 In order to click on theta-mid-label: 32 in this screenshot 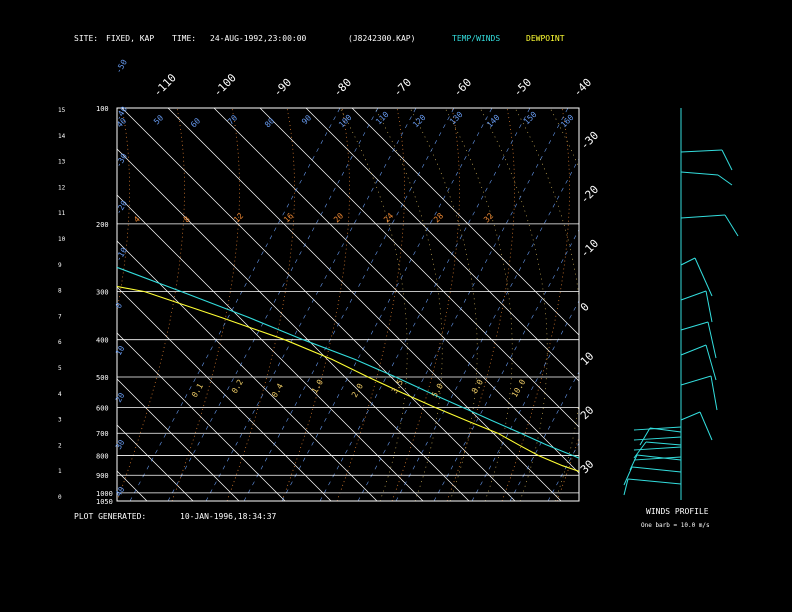, I will do `click(488, 217)`.